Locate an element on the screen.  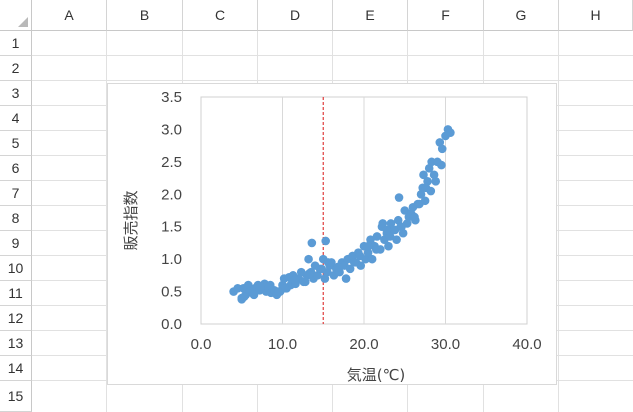
x-tick-label: 40.0 is located at coordinates (526, 344).